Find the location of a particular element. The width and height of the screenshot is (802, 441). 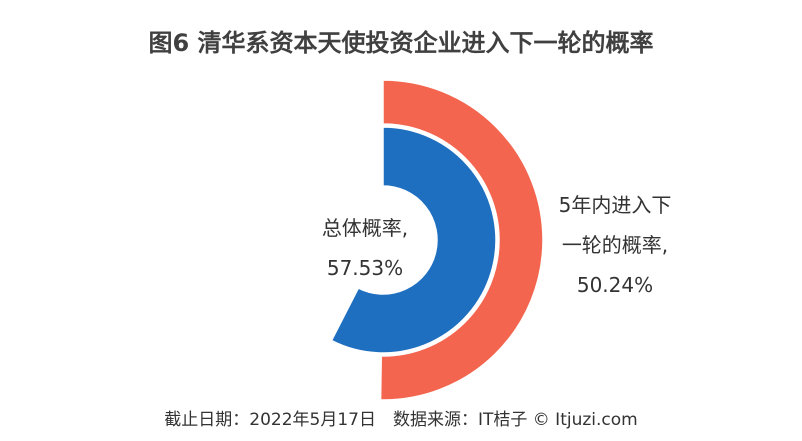

series-name: 总体概率, is located at coordinates (365, 228).